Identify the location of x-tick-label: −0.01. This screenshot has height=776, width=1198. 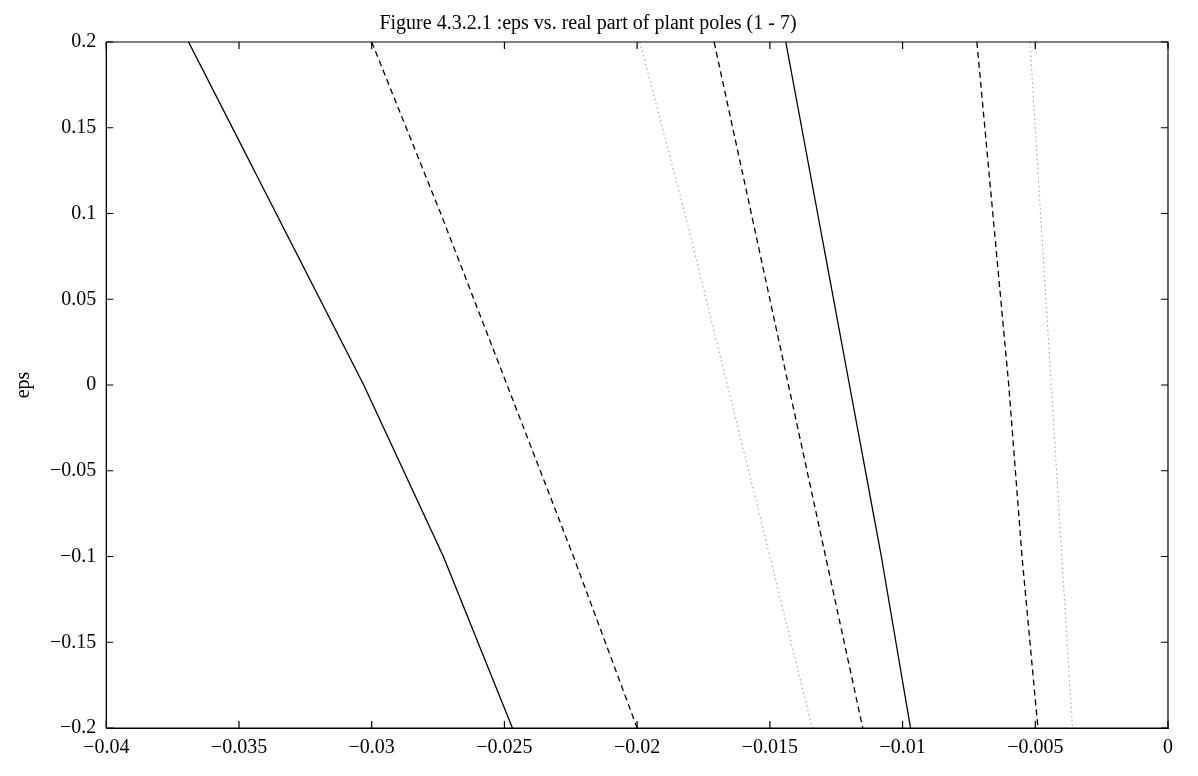
(902, 746).